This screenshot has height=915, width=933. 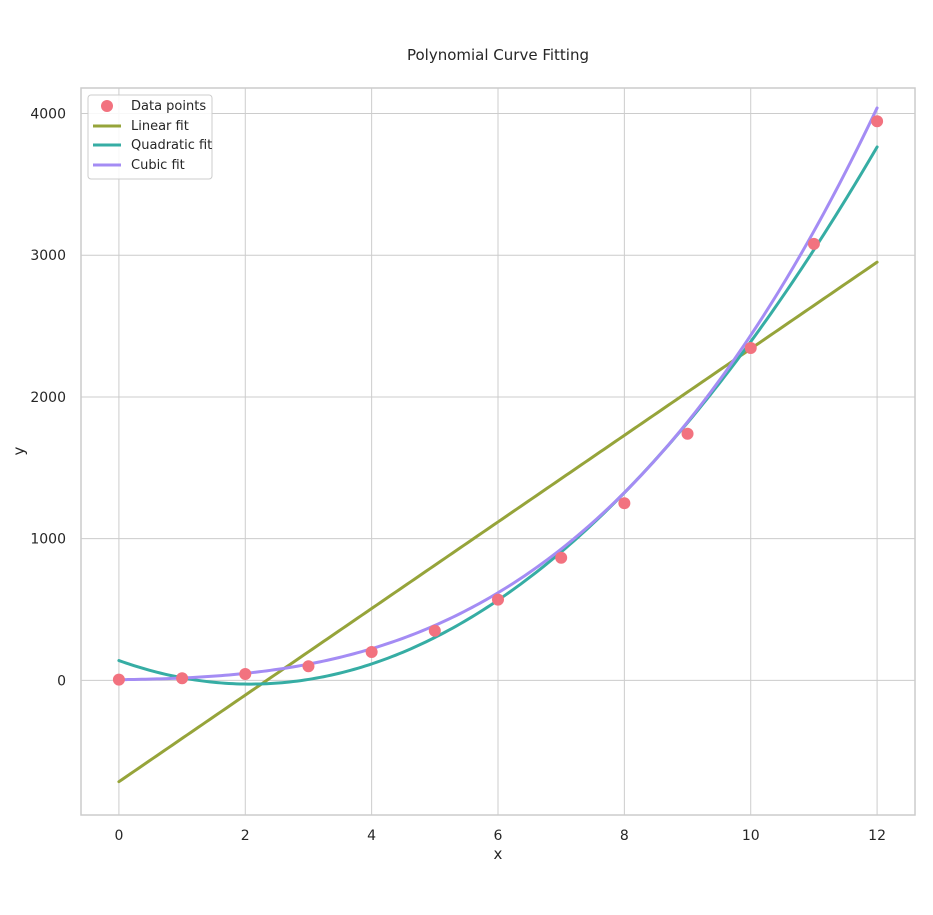 I want to click on y-axis-ticks: 0 1000 2000 3000 4000, so click(x=48, y=398).